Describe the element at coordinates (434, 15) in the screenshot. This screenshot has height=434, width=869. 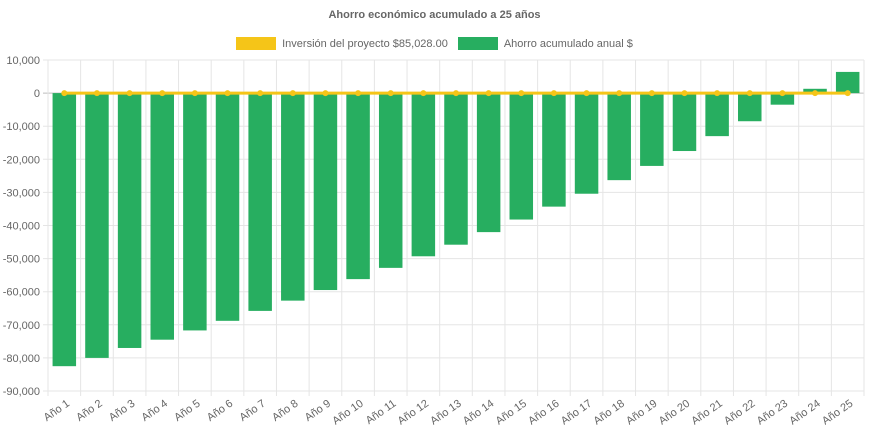
I see `chart-title: Ahorro económico acumulado a 25 años` at that location.